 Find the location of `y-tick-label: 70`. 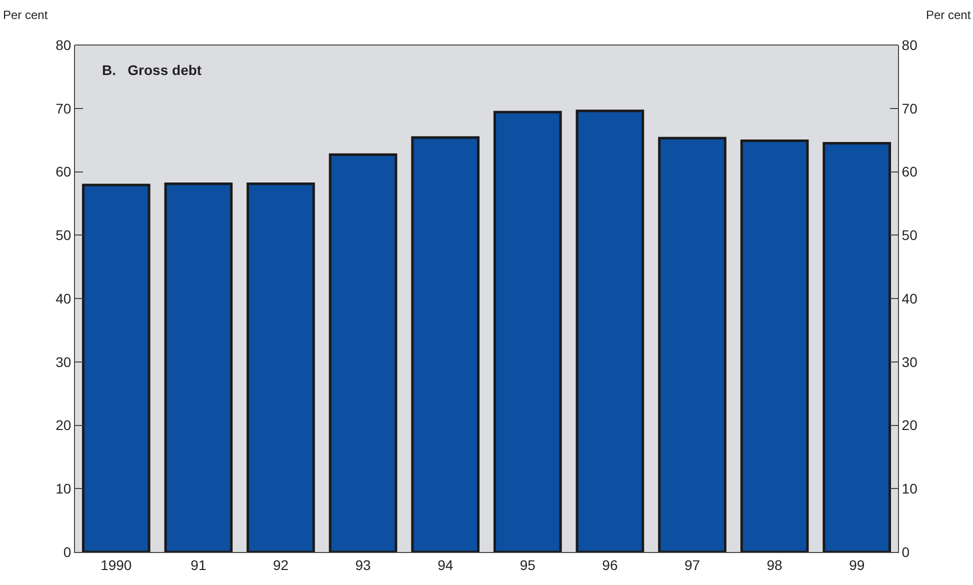

y-tick-label: 70 is located at coordinates (64, 108).